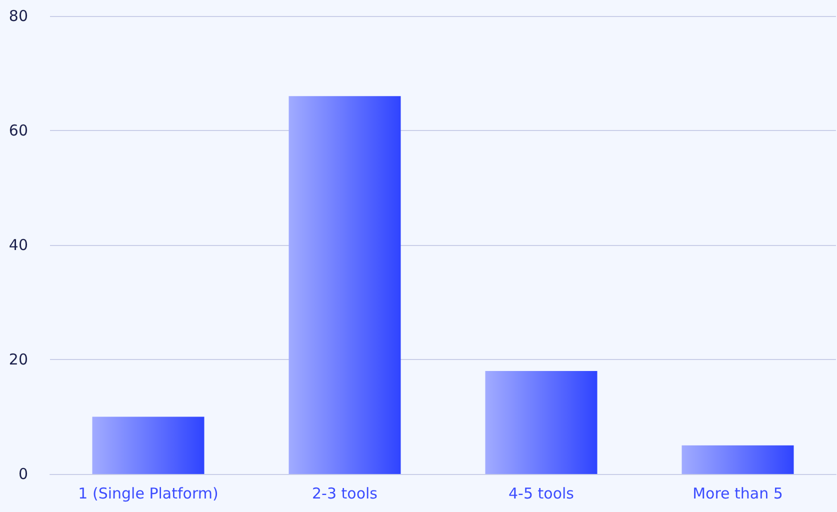 The width and height of the screenshot is (837, 512). I want to click on x-tick-label: More than 5, so click(737, 493).